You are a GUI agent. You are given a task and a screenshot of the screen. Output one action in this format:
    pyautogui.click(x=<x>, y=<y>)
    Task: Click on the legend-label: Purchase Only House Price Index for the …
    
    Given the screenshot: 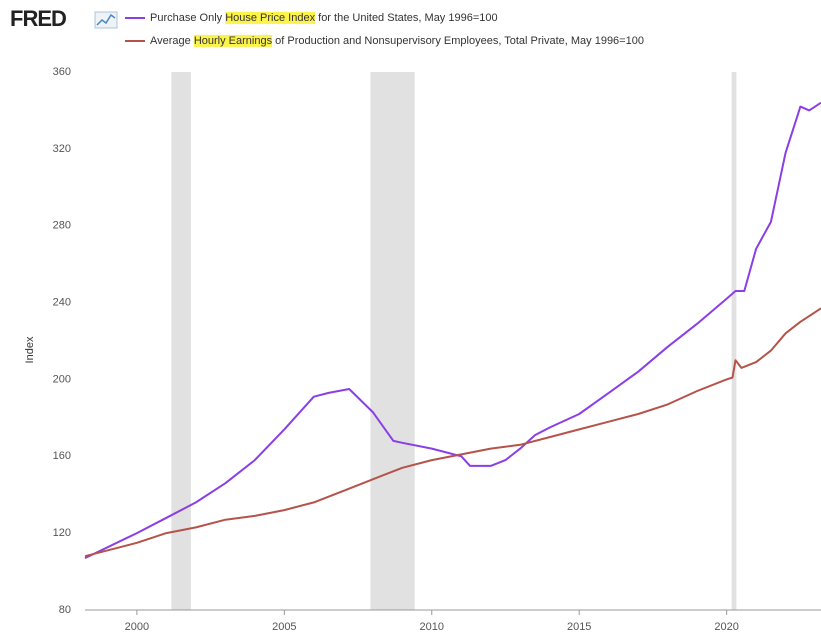 What is the action you would take?
    pyautogui.click(x=324, y=18)
    